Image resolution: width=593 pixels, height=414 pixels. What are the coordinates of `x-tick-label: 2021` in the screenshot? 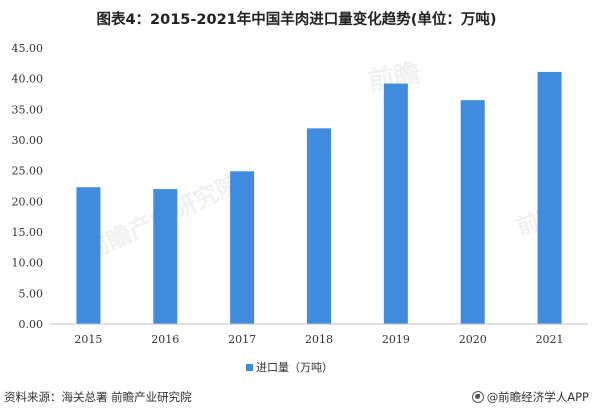 It's located at (550, 339).